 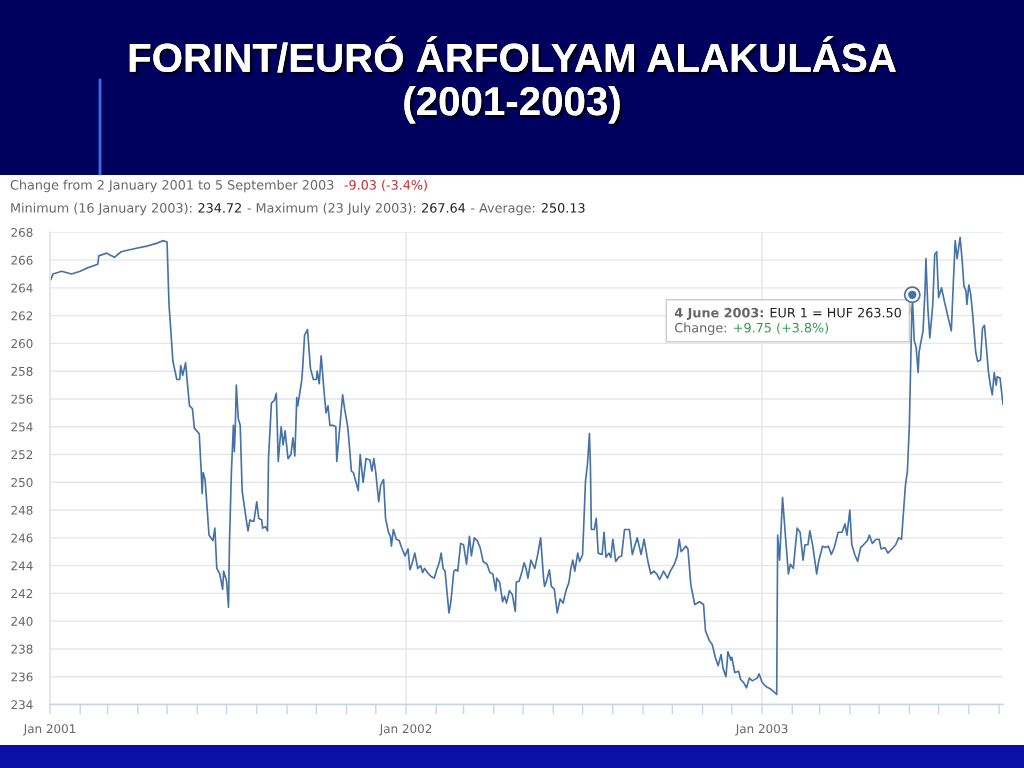 I want to click on annotation: +9.75 (+3.8%), so click(x=781, y=328).